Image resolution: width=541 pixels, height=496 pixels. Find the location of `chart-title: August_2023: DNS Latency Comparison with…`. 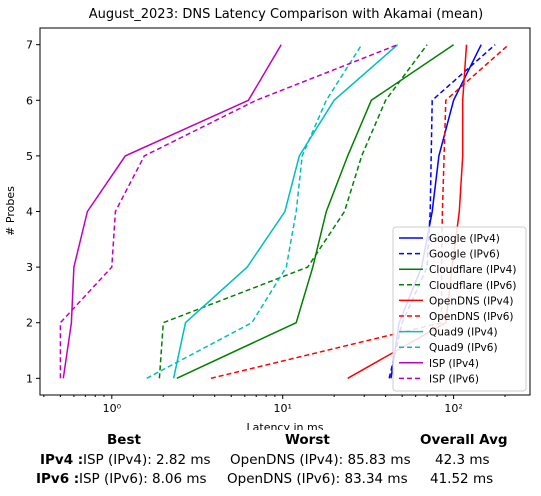

chart-title: August_2023: DNS Latency Comparison with… is located at coordinates (286, 14).